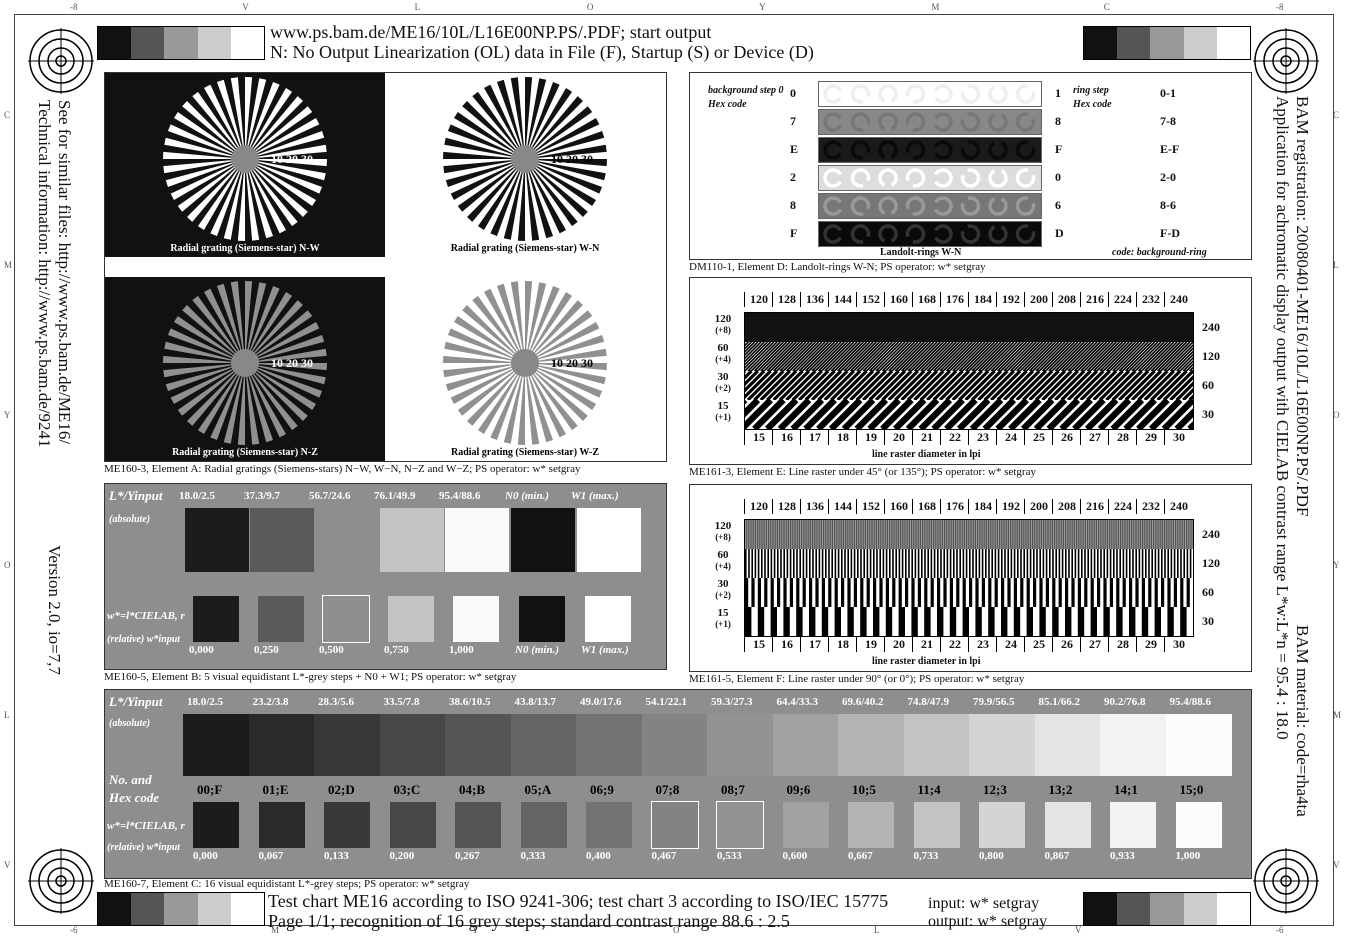 This screenshot has width=1346, height=938. What do you see at coordinates (723, 388) in the screenshot?
I see `raster-left-label-sub: (+2)` at bounding box center [723, 388].